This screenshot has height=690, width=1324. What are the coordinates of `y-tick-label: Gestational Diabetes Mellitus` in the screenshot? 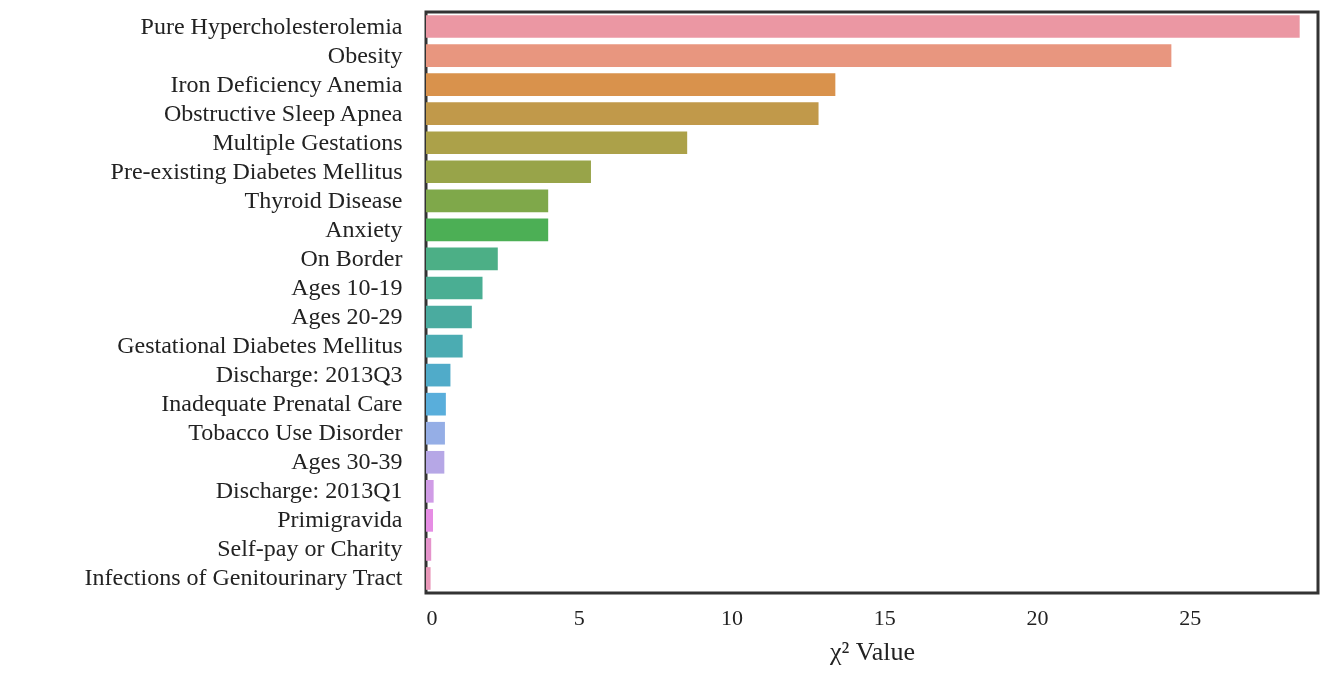 It's located at (260, 345).